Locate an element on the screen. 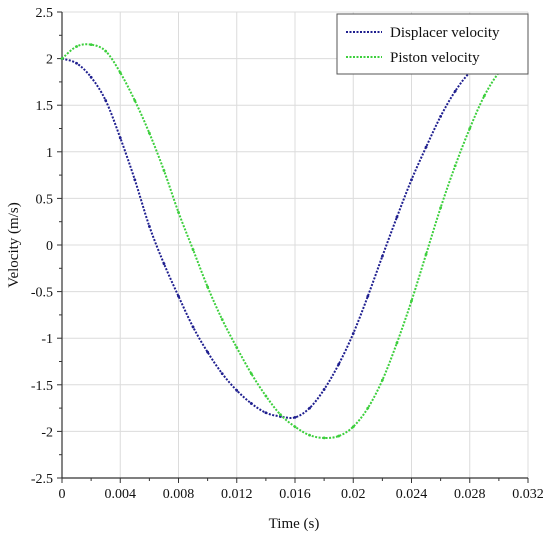 Image resolution: width=550 pixels, height=535 pixels. legend: Displacer velocity Piston velocity is located at coordinates (432, 44).